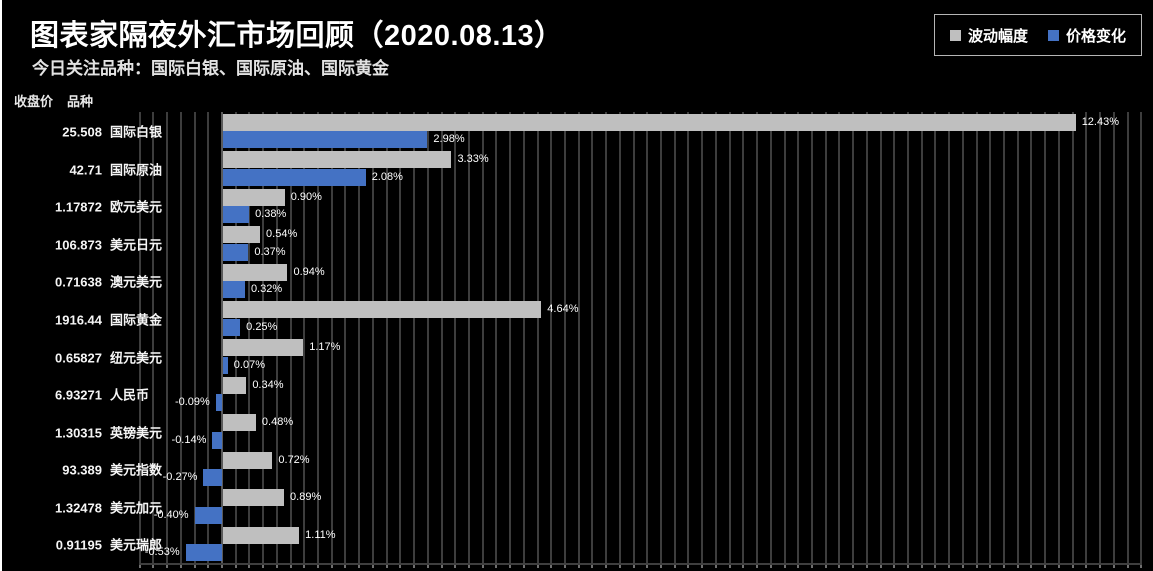  What do you see at coordinates (563, 309) in the screenshot?
I see `range-value-label: 4.64%` at bounding box center [563, 309].